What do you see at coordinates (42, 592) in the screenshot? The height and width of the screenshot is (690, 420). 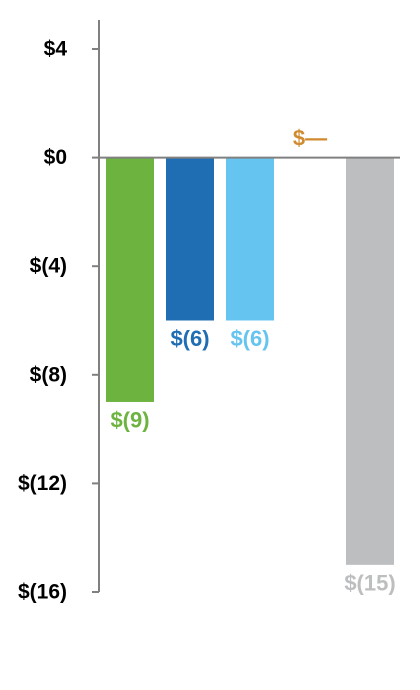 I see `y-tick-label: $(16)` at bounding box center [42, 592].